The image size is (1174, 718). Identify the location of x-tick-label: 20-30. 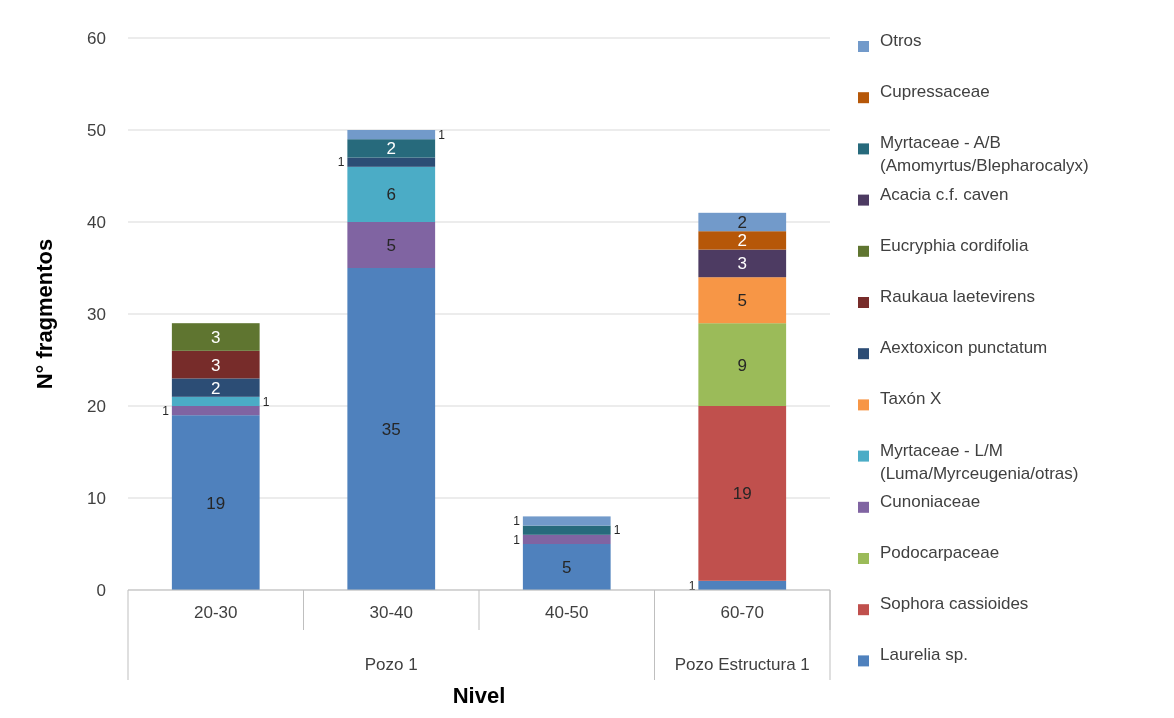
(216, 612).